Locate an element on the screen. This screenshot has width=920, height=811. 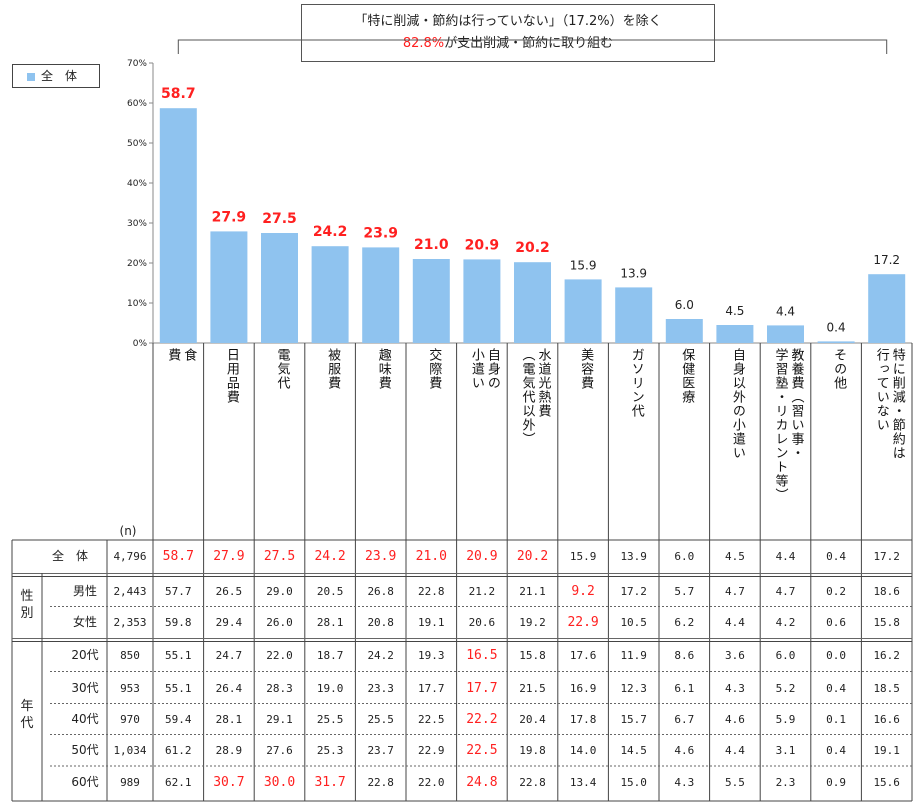
table-cell: 16.2 is located at coordinates (886, 655).